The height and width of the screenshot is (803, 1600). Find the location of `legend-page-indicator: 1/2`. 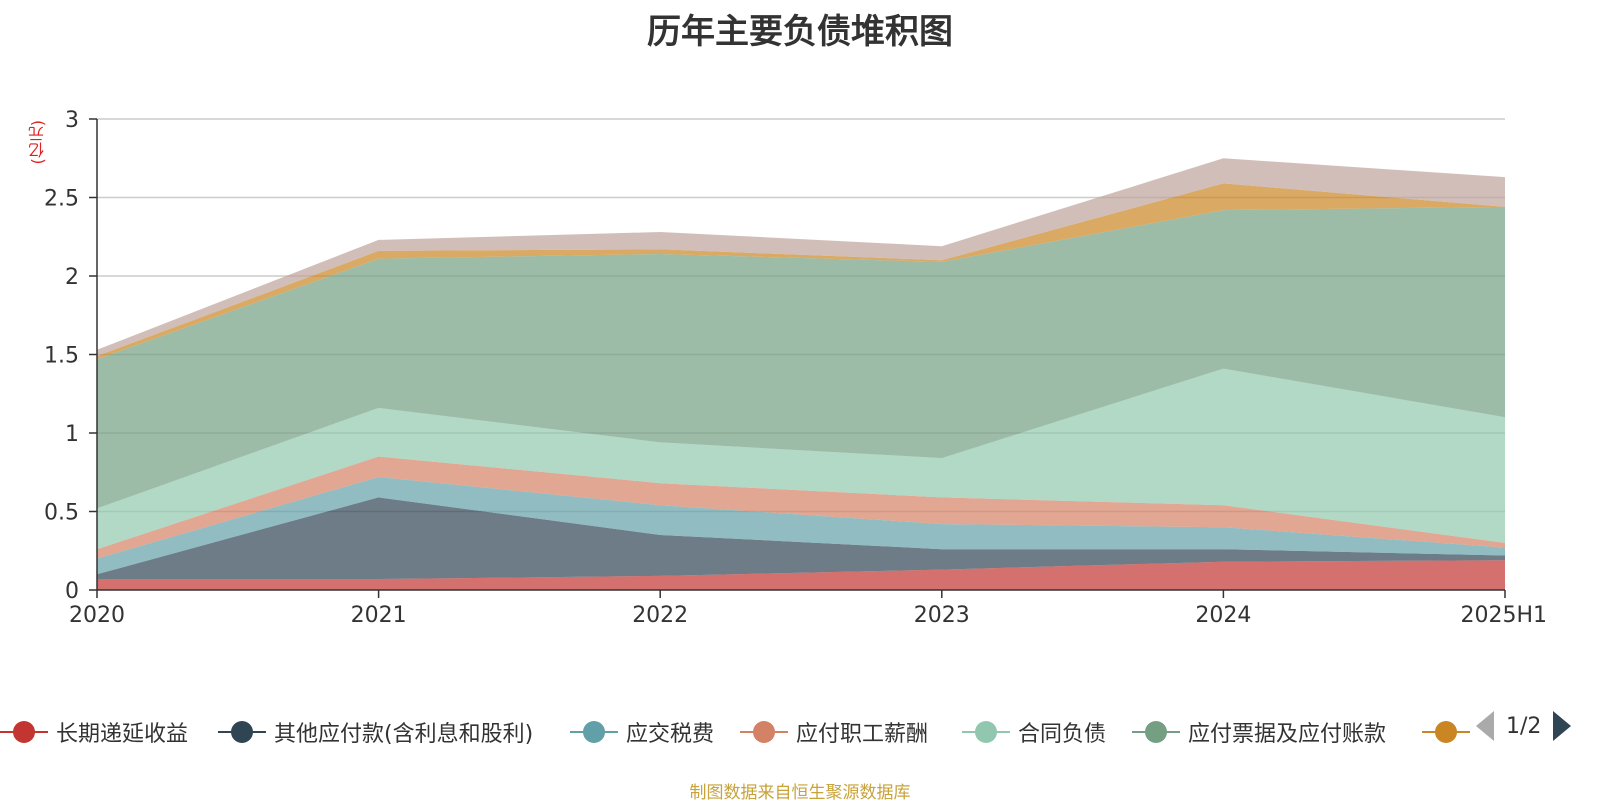

legend-page-indicator: 1/2 is located at coordinates (1524, 726).